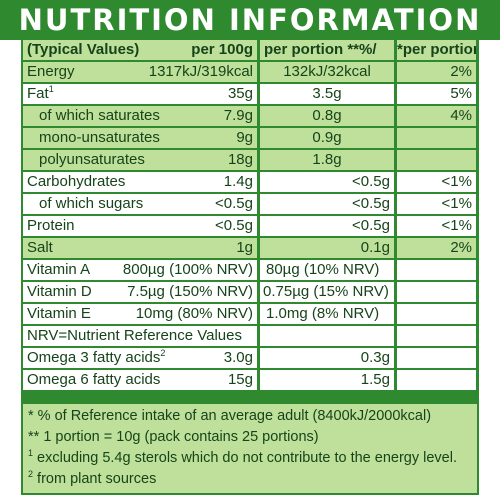  I want to click on row-portion: 132kJ/32kcal, so click(327, 72).